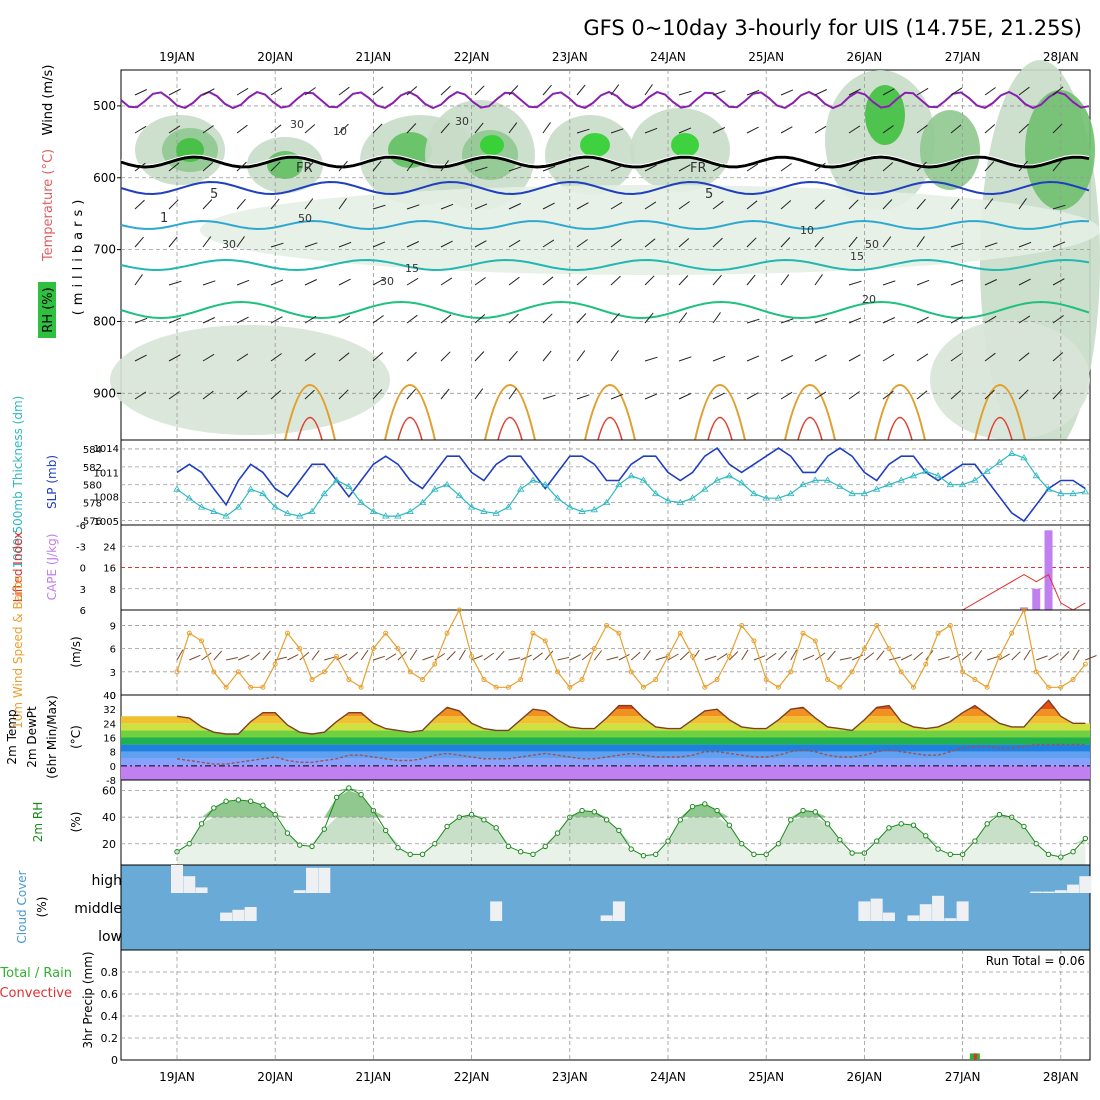  Describe the element at coordinates (605, 160) in the screenshot. I see `freezing-level-inner` at that location.